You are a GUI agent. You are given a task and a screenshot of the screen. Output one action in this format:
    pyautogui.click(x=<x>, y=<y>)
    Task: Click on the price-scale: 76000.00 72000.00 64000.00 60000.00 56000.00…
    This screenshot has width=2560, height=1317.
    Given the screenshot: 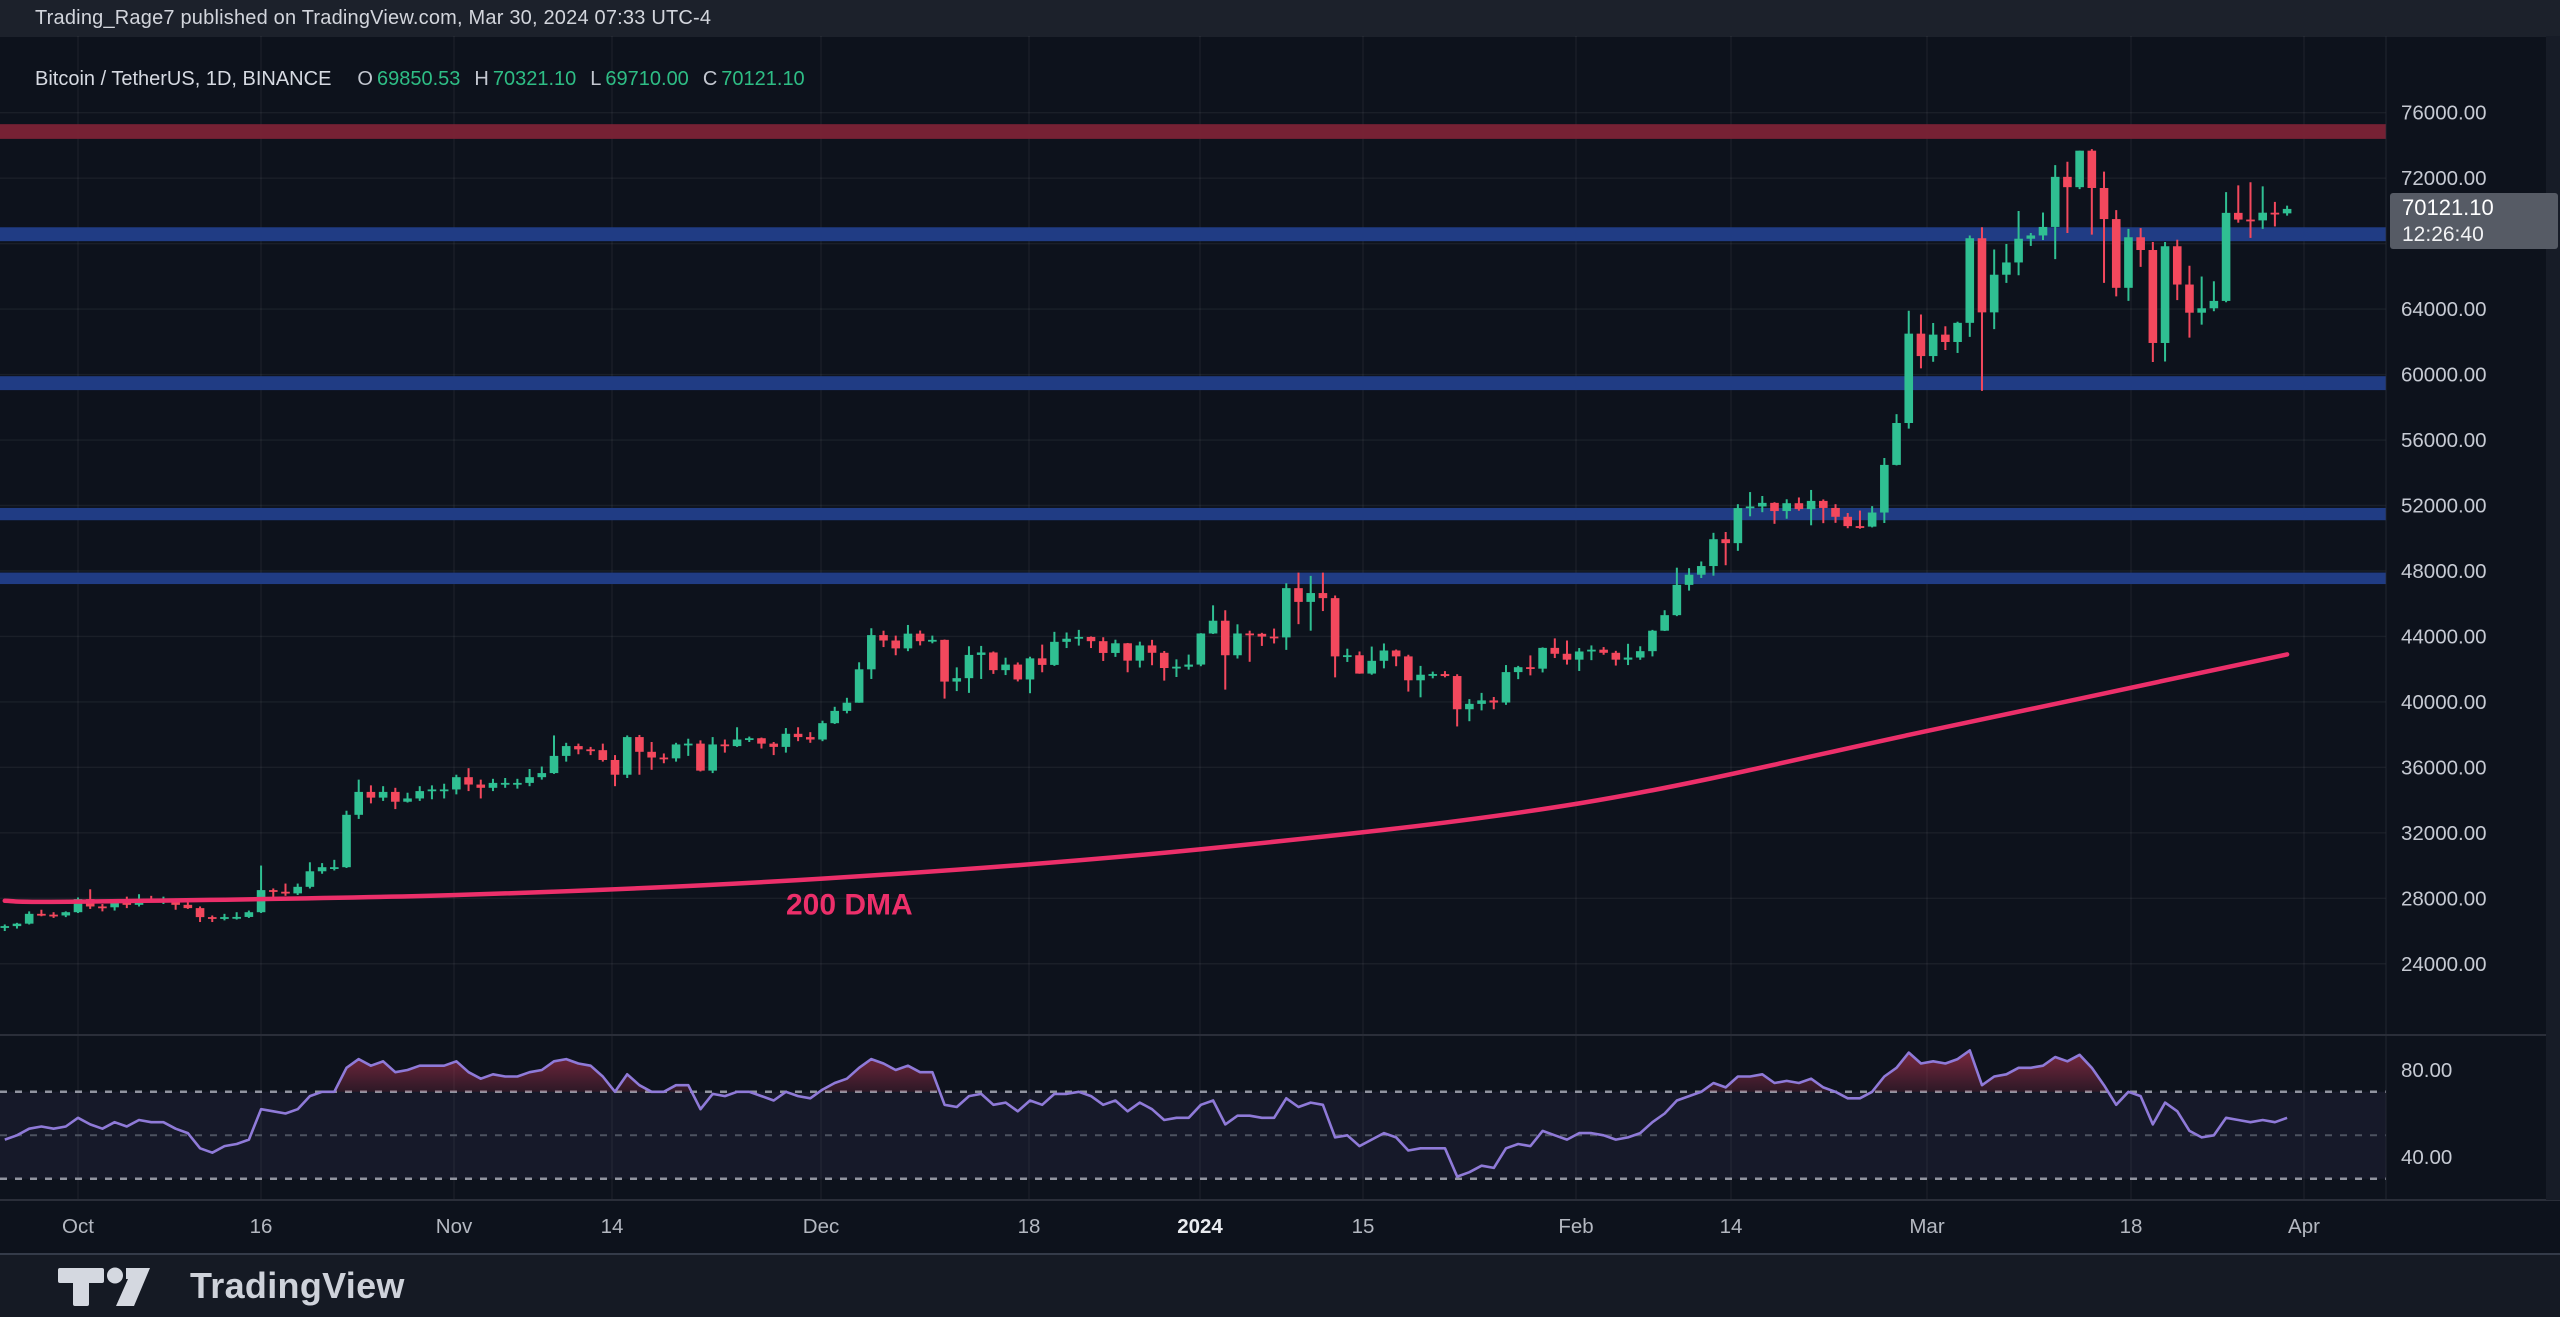 What is the action you would take?
    pyautogui.click(x=2444, y=635)
    